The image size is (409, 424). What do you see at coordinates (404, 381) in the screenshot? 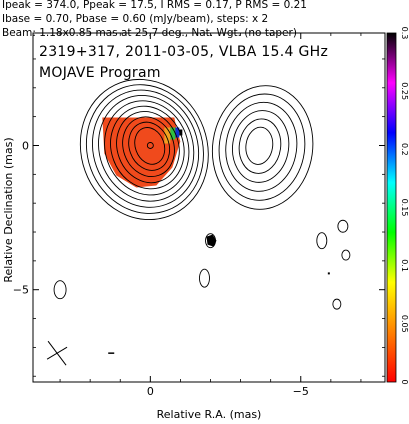
I see `colorbar-tick-label: 0` at bounding box center [404, 381].